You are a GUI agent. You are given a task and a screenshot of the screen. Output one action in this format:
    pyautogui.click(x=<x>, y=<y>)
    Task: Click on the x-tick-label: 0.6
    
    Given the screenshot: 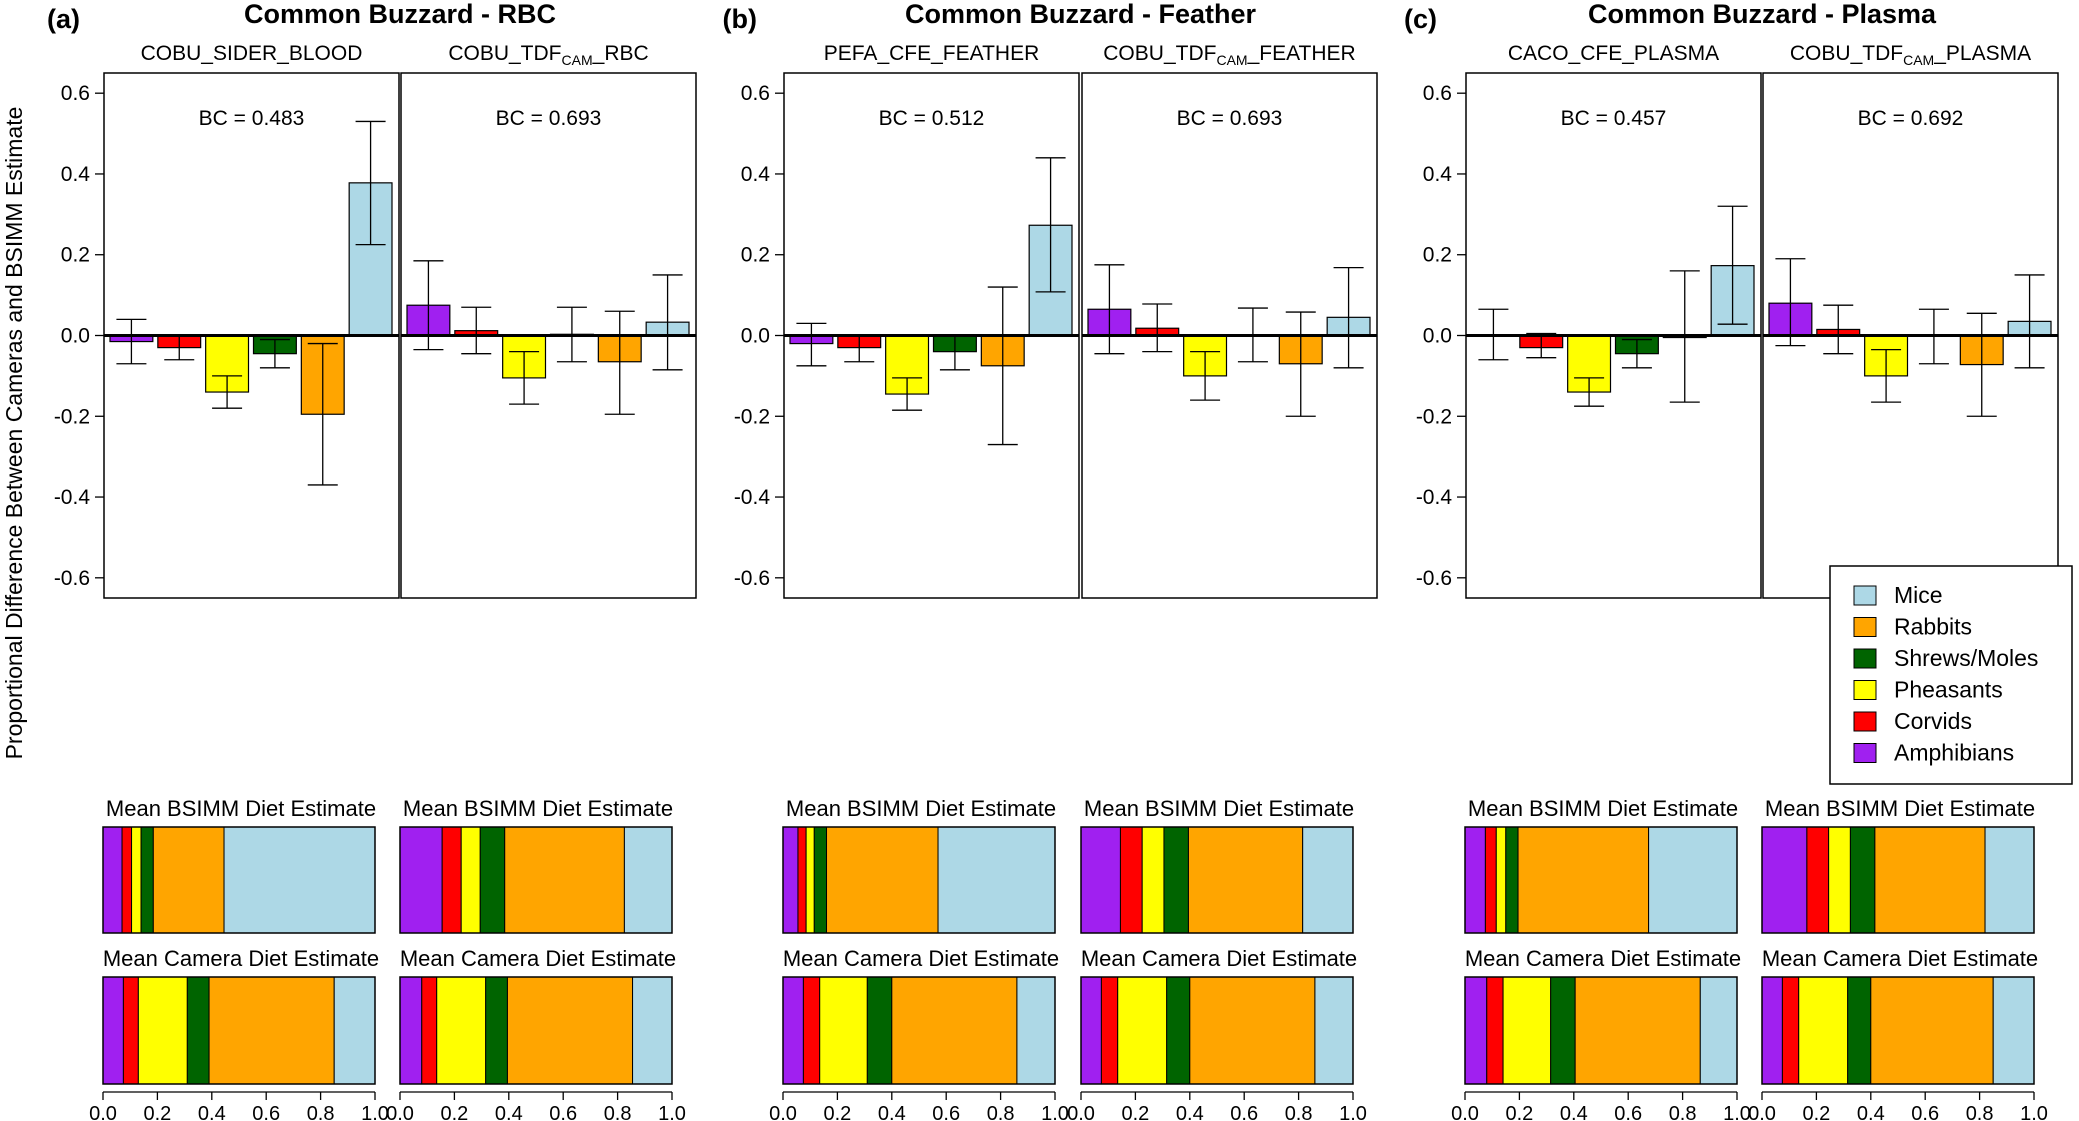 What is the action you would take?
    pyautogui.click(x=1925, y=1112)
    